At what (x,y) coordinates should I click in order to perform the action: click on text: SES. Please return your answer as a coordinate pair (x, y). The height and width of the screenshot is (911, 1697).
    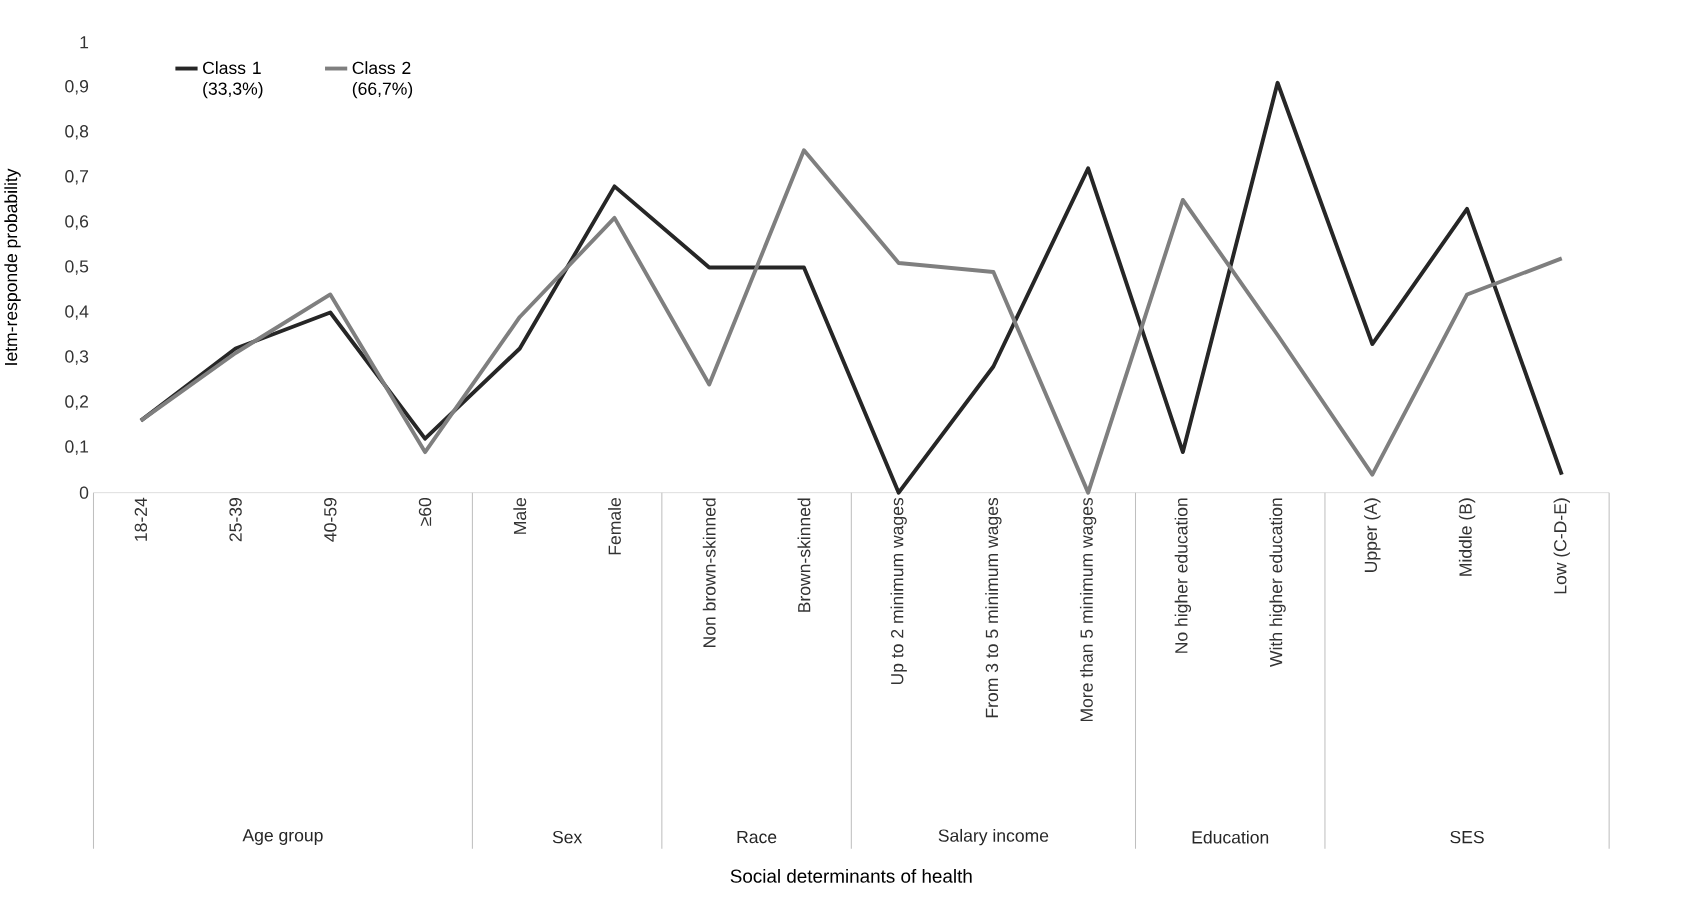
    Looking at the image, I should click on (1467, 837).